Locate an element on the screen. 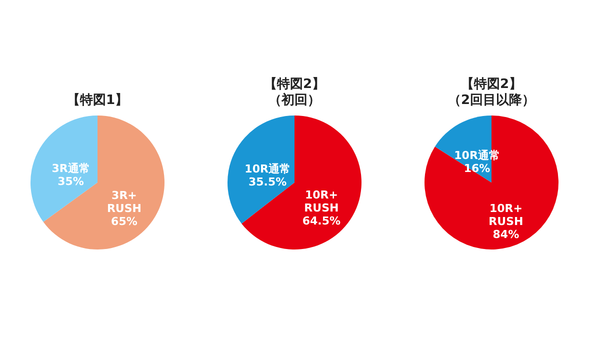 The width and height of the screenshot is (590, 342). data-label: 84% is located at coordinates (506, 234).